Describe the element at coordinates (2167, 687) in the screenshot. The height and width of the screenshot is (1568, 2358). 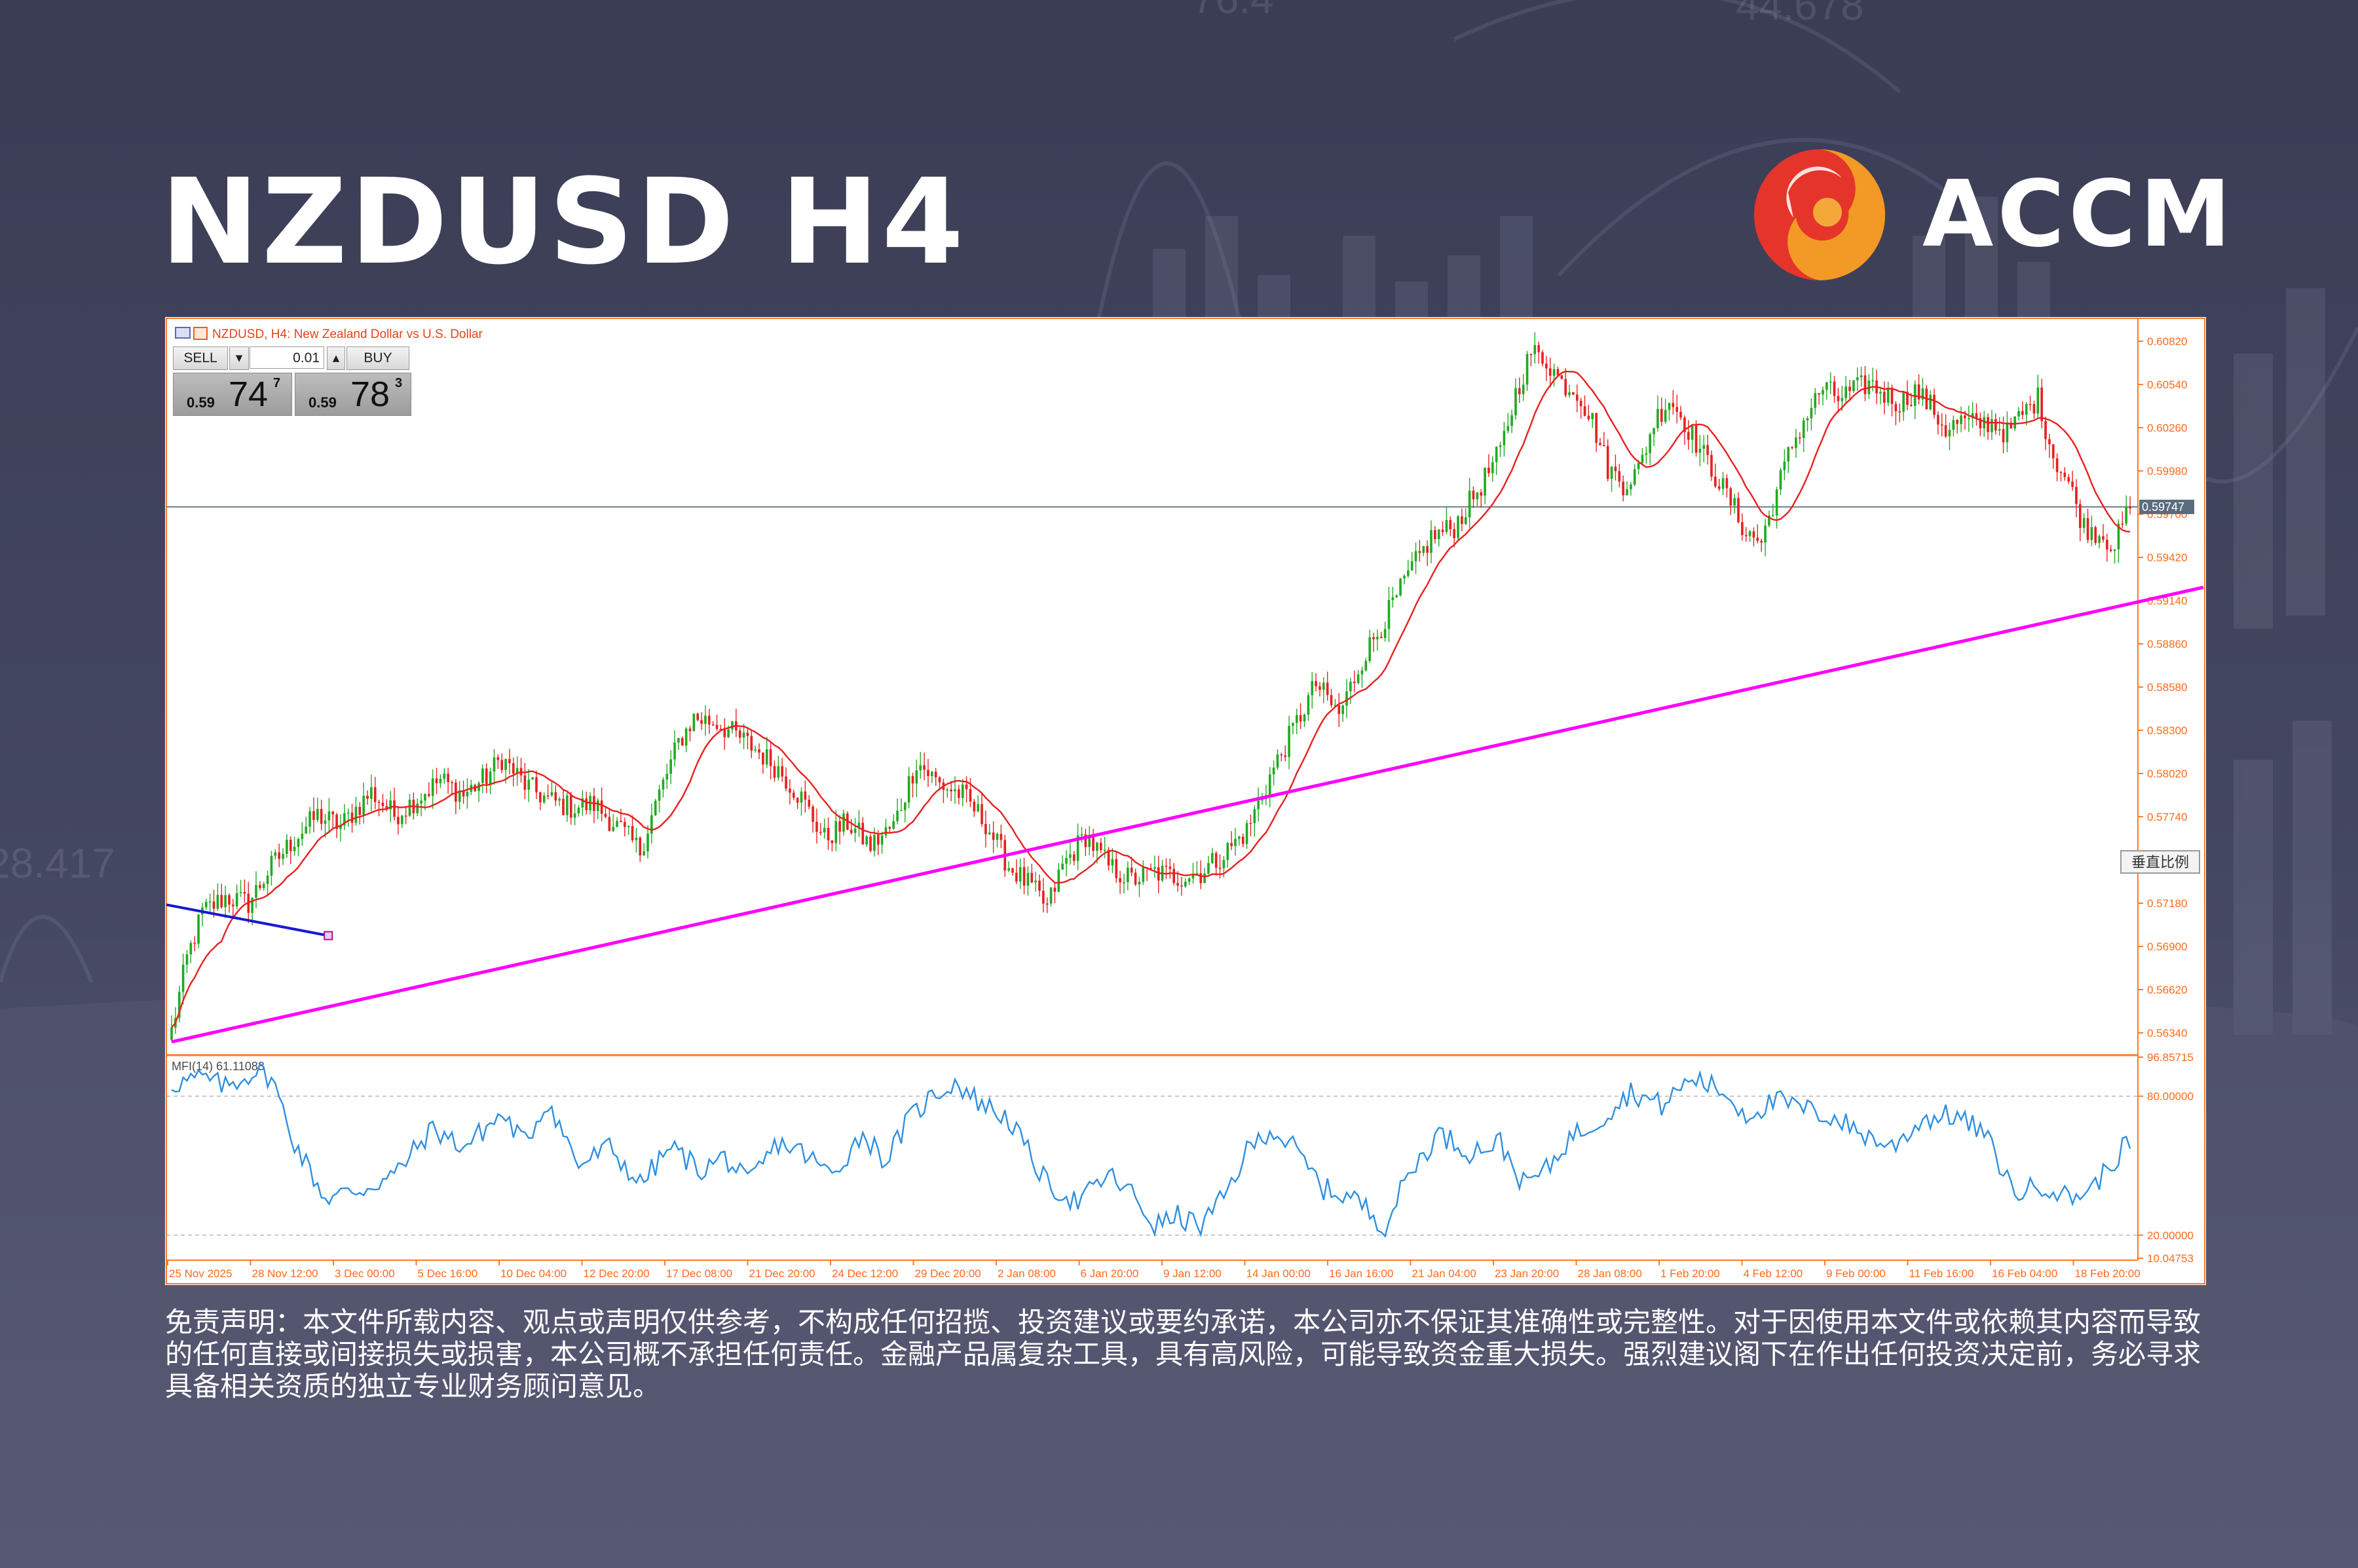
I see `price-tick-label: 0.58580` at that location.